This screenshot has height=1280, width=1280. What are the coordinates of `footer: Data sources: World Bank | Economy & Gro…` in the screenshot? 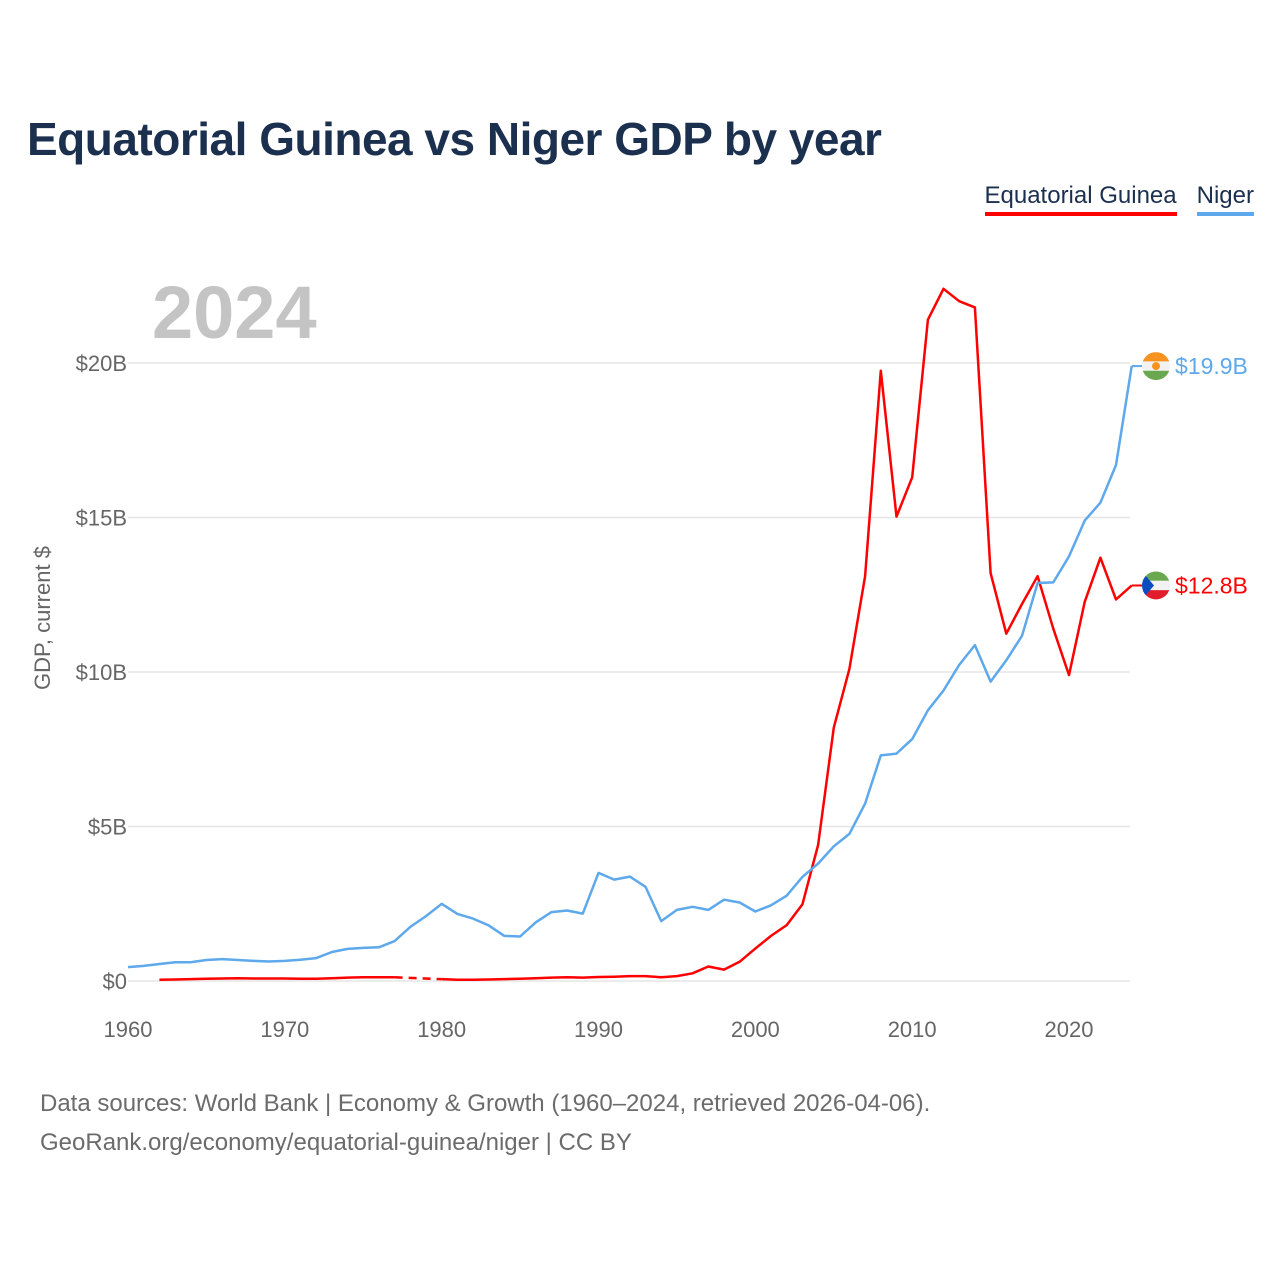 It's located at (485, 1123).